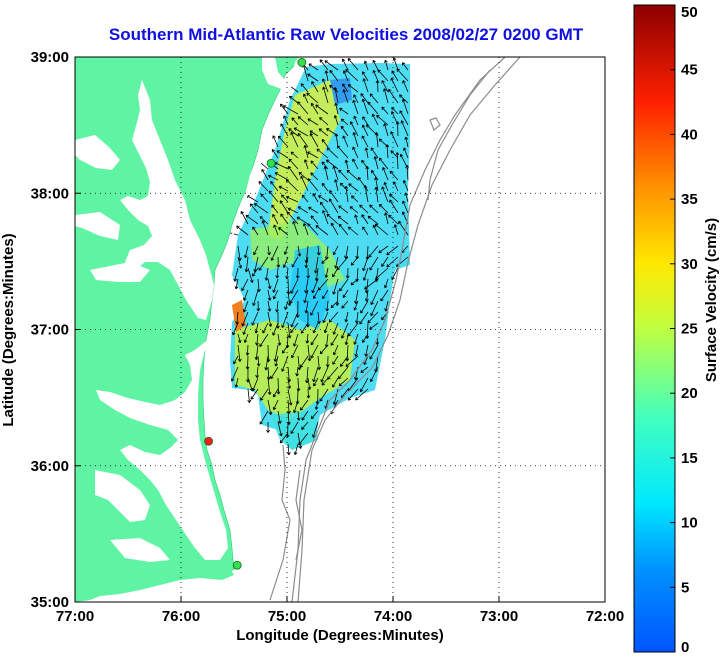 Image resolution: width=724 pixels, height=659 pixels. I want to click on delaware-bay, so click(282, 73).